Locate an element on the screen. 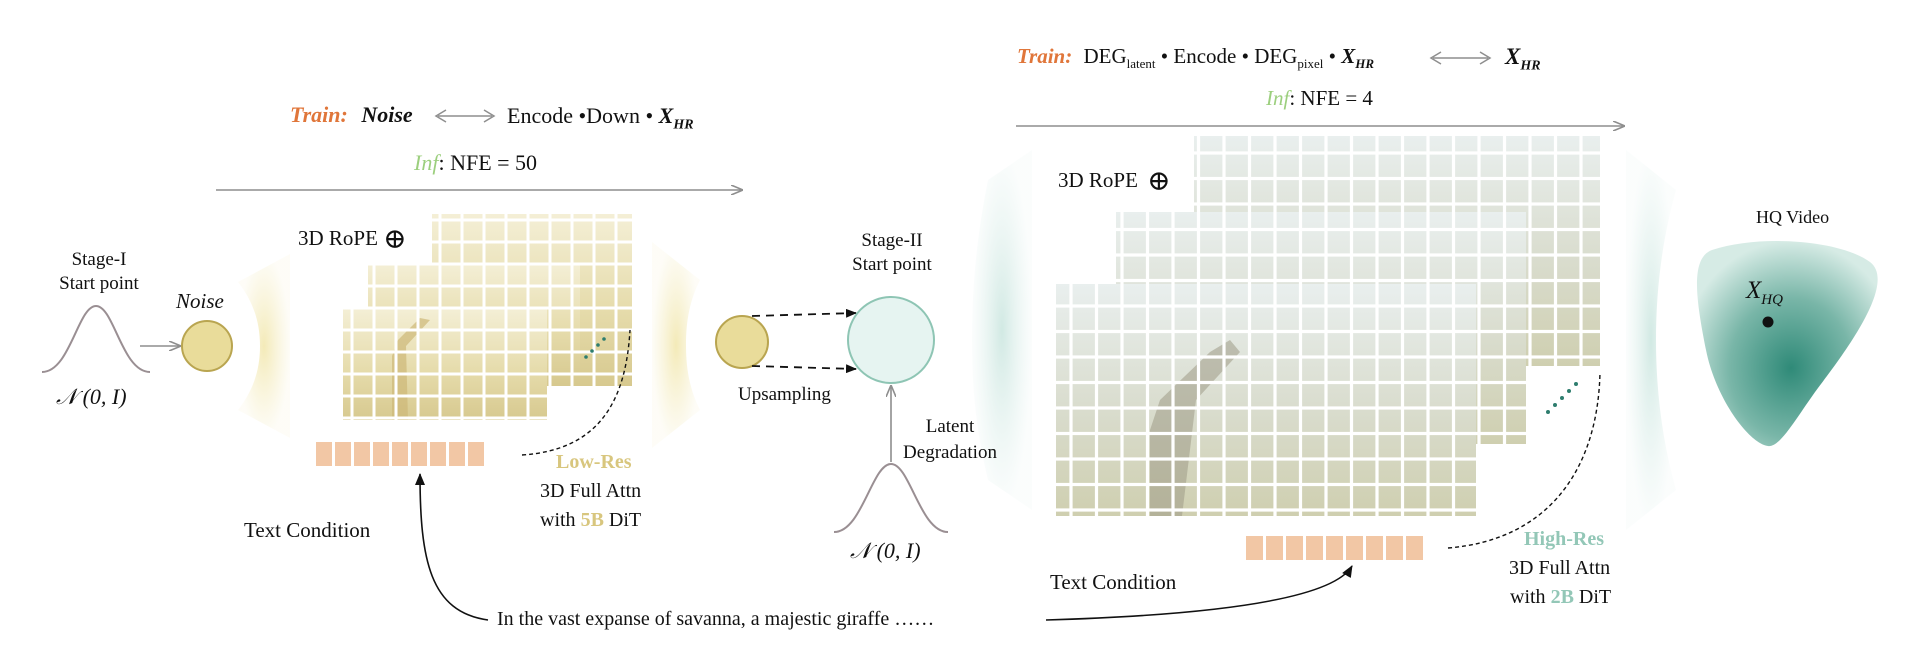 The height and width of the screenshot is (660, 1928). stage2-pixel-sub: pixel is located at coordinates (1310, 64).